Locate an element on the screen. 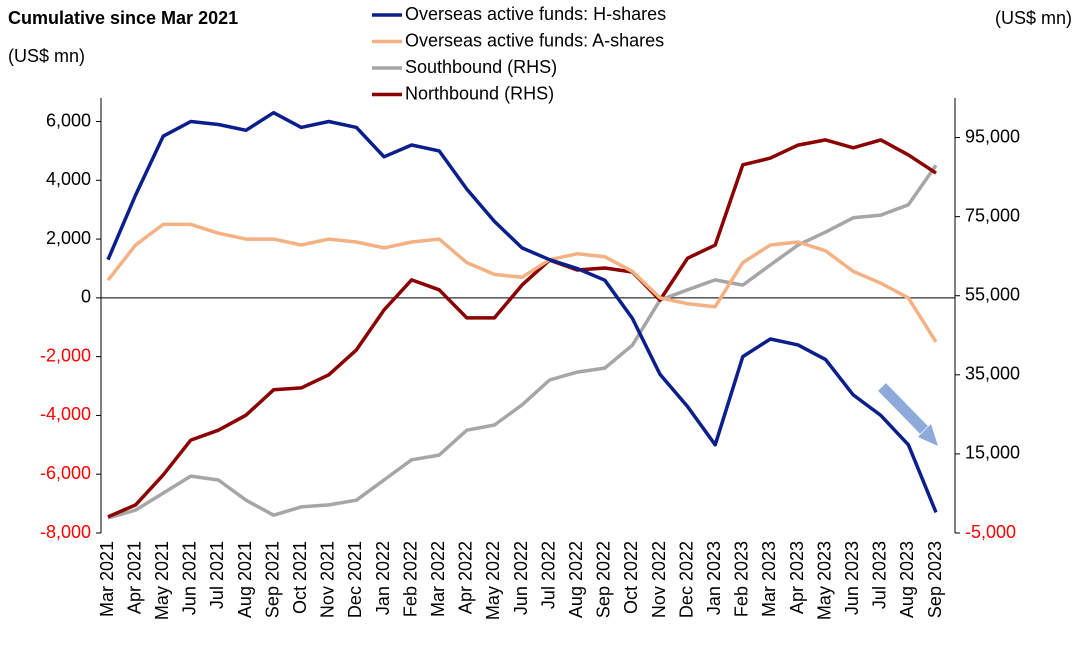 The width and height of the screenshot is (1080, 662). x-tick-label: Mar 2021 is located at coordinates (107, 579).